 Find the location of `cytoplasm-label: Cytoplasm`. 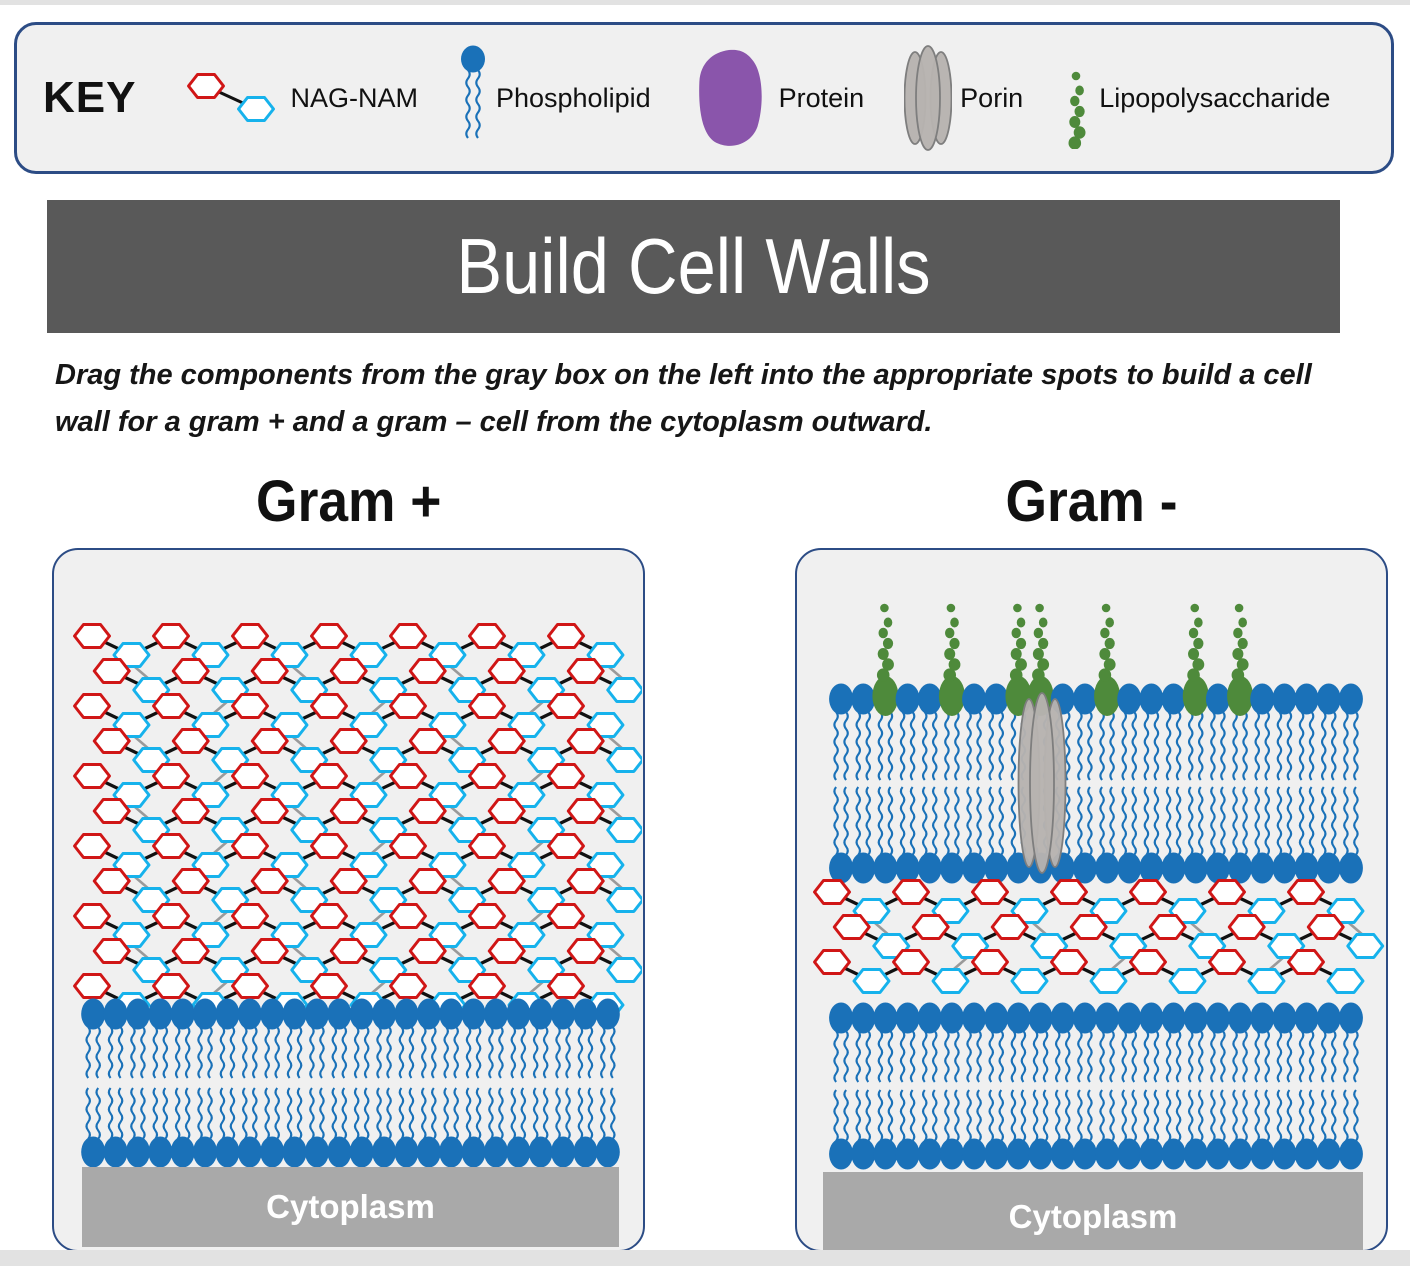

cytoplasm-label: Cytoplasm is located at coordinates (1093, 1216).